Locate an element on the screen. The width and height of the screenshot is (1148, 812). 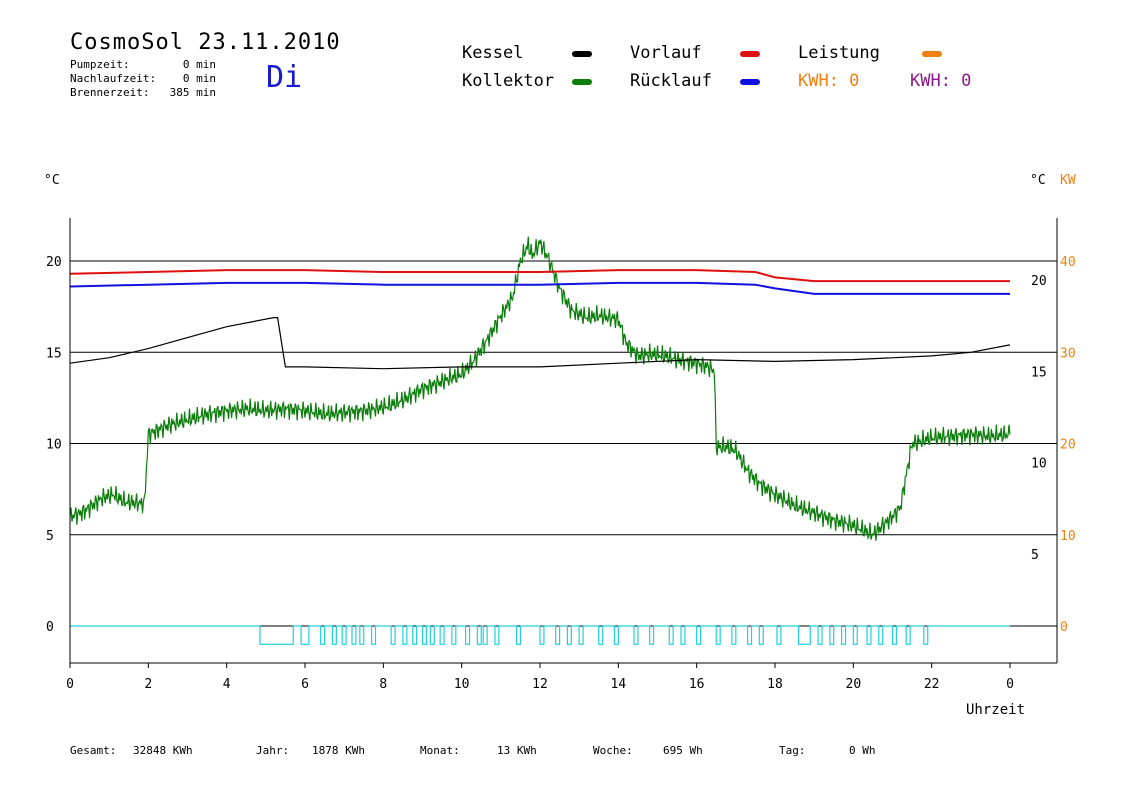
legend-kollektor-swatch is located at coordinates (582, 82).